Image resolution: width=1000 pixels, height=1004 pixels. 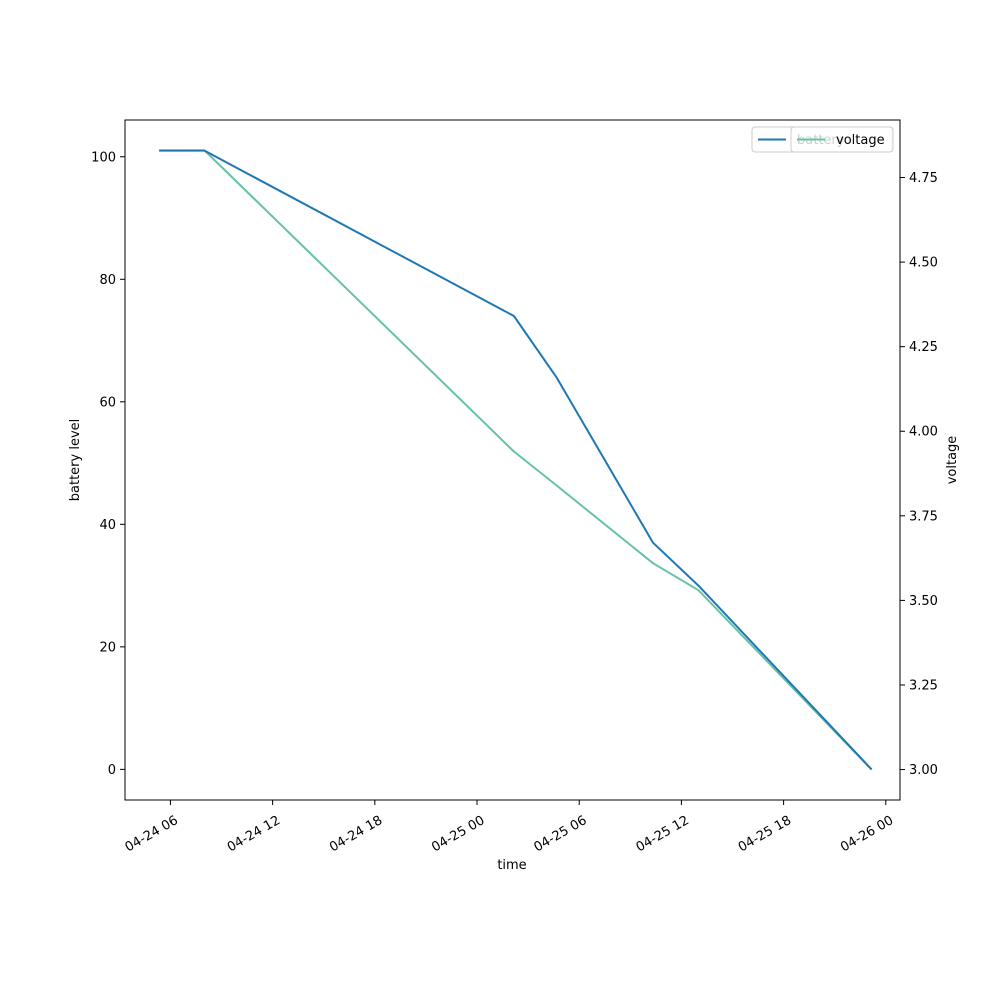 What do you see at coordinates (919, 474) in the screenshot?
I see `y-axis-right: 3.00 3.25 3.50 3.75 4.00 4.25 4.50 4.75` at bounding box center [919, 474].